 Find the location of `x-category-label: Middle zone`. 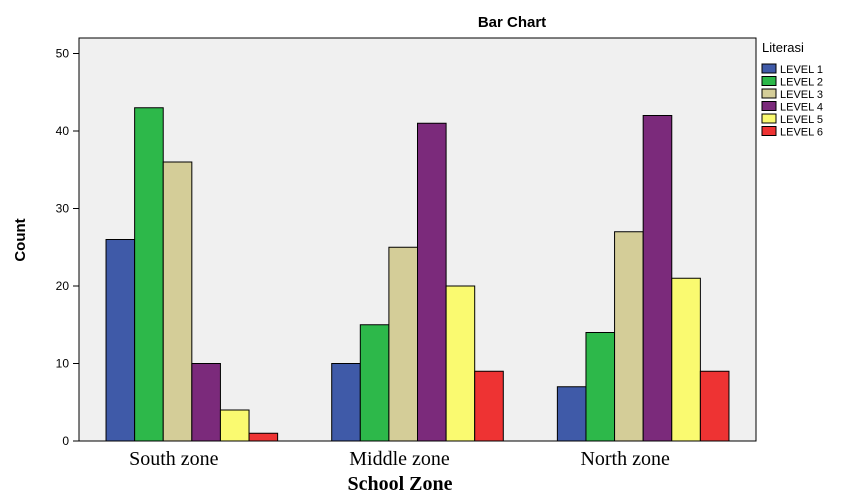

x-category-label: Middle zone is located at coordinates (399, 459).